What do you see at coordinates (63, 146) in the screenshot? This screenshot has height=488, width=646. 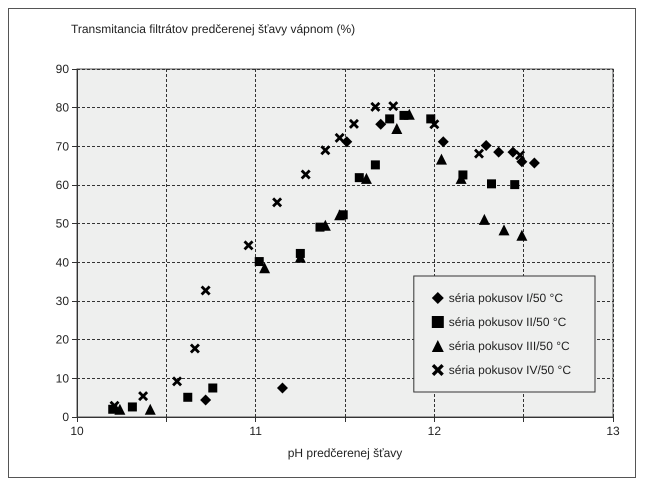 I see `y-tick-label: 70` at bounding box center [63, 146].